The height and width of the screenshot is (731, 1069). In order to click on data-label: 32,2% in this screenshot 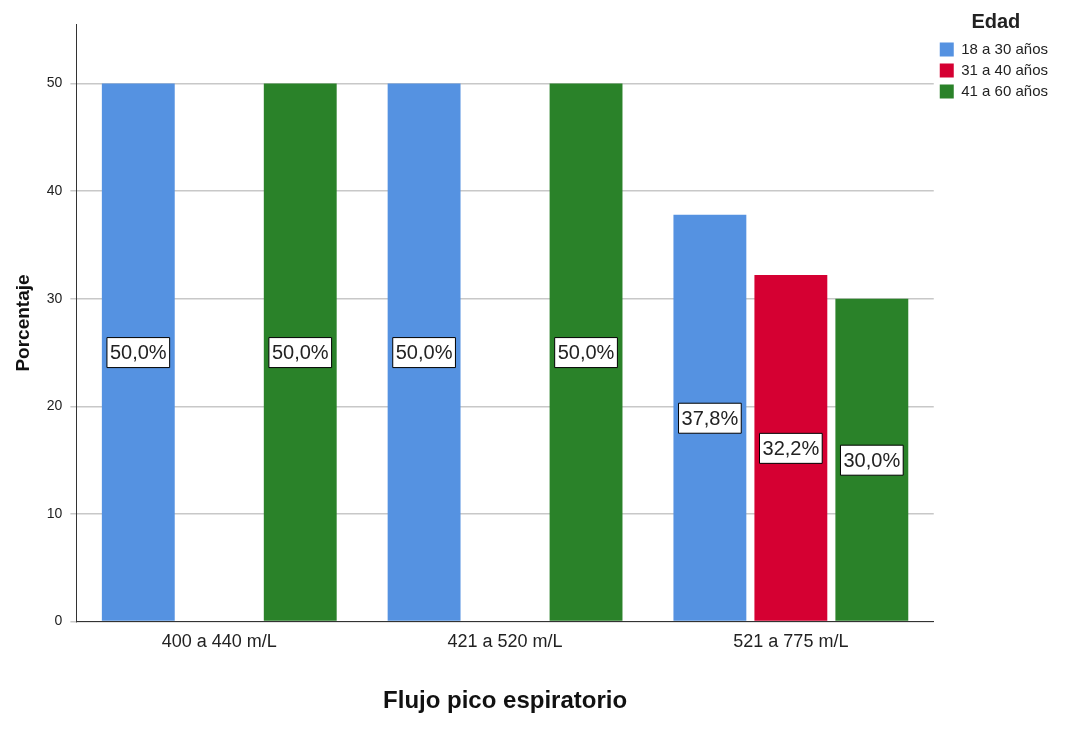, I will do `click(791, 447)`.